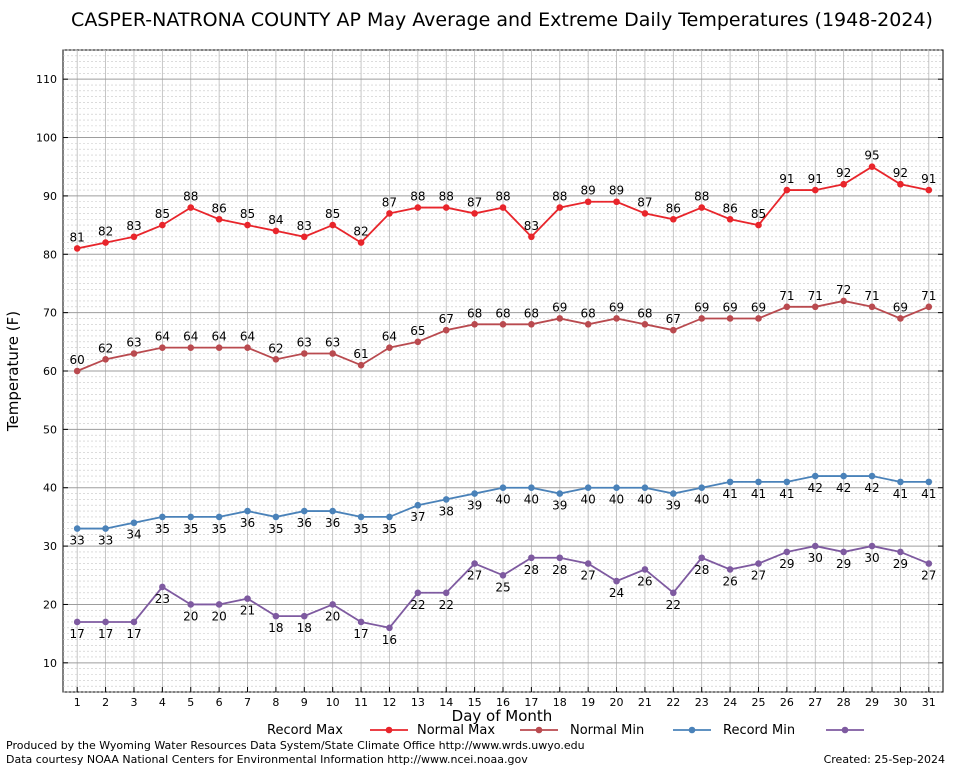 This screenshot has width=954, height=772. I want to click on y-tick-label: 60, so click(50, 371).